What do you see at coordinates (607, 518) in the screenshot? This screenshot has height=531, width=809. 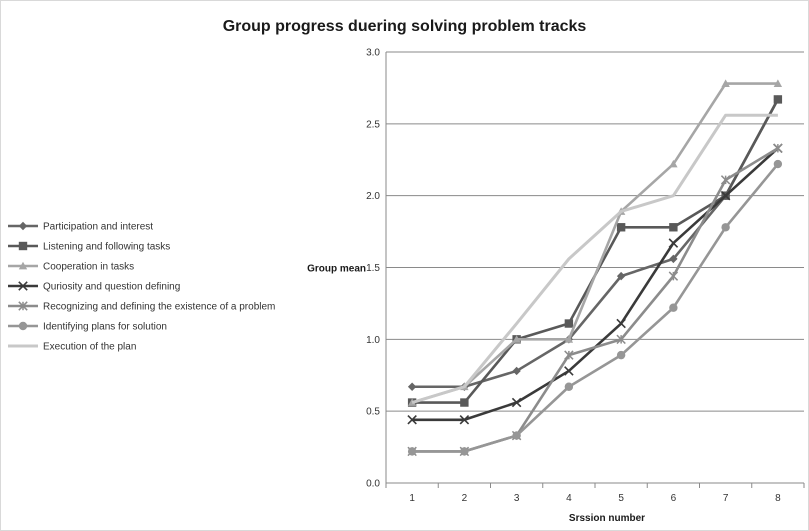 I see `x-axis-title: Srssion number` at bounding box center [607, 518].